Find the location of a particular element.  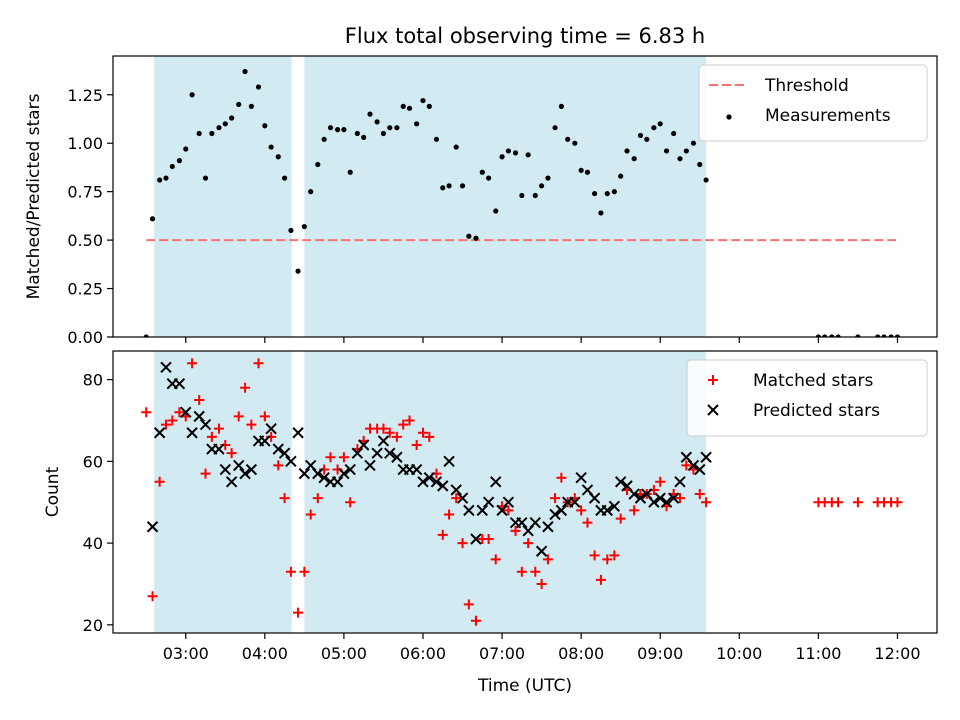

y-tick-label: 0.75 is located at coordinates (85, 192).